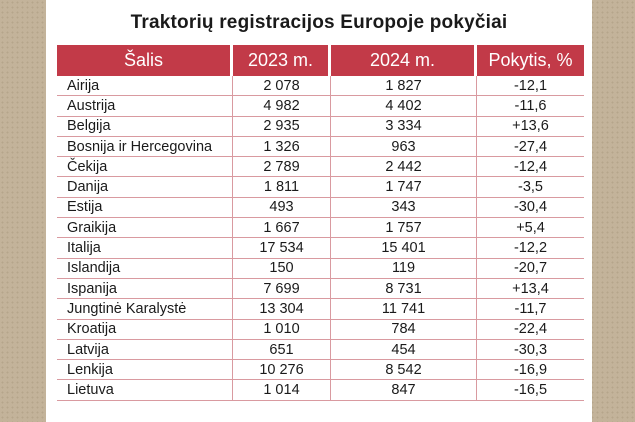 The width and height of the screenshot is (635, 422). I want to click on table-row: Kroatija 1 010 784 -22,4, so click(320, 329).